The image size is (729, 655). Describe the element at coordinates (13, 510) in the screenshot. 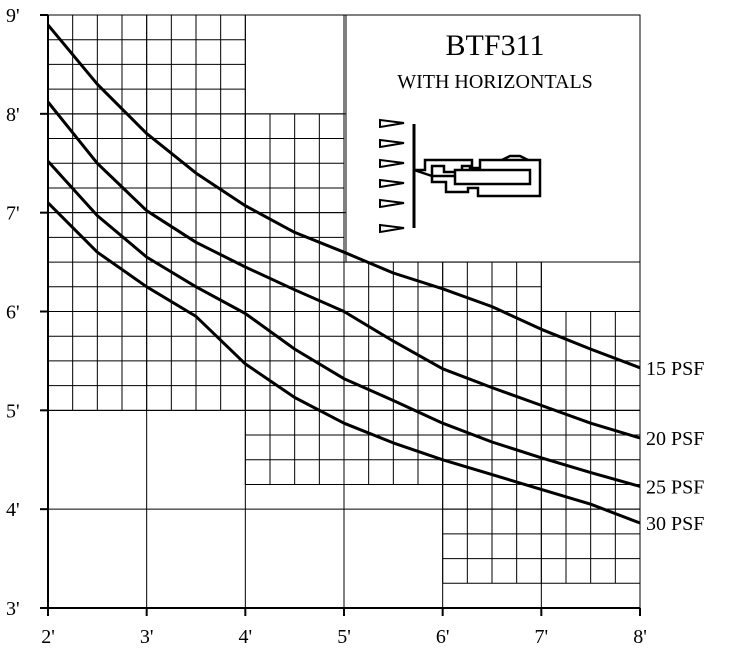

I see `y-tick-label: 4'` at that location.